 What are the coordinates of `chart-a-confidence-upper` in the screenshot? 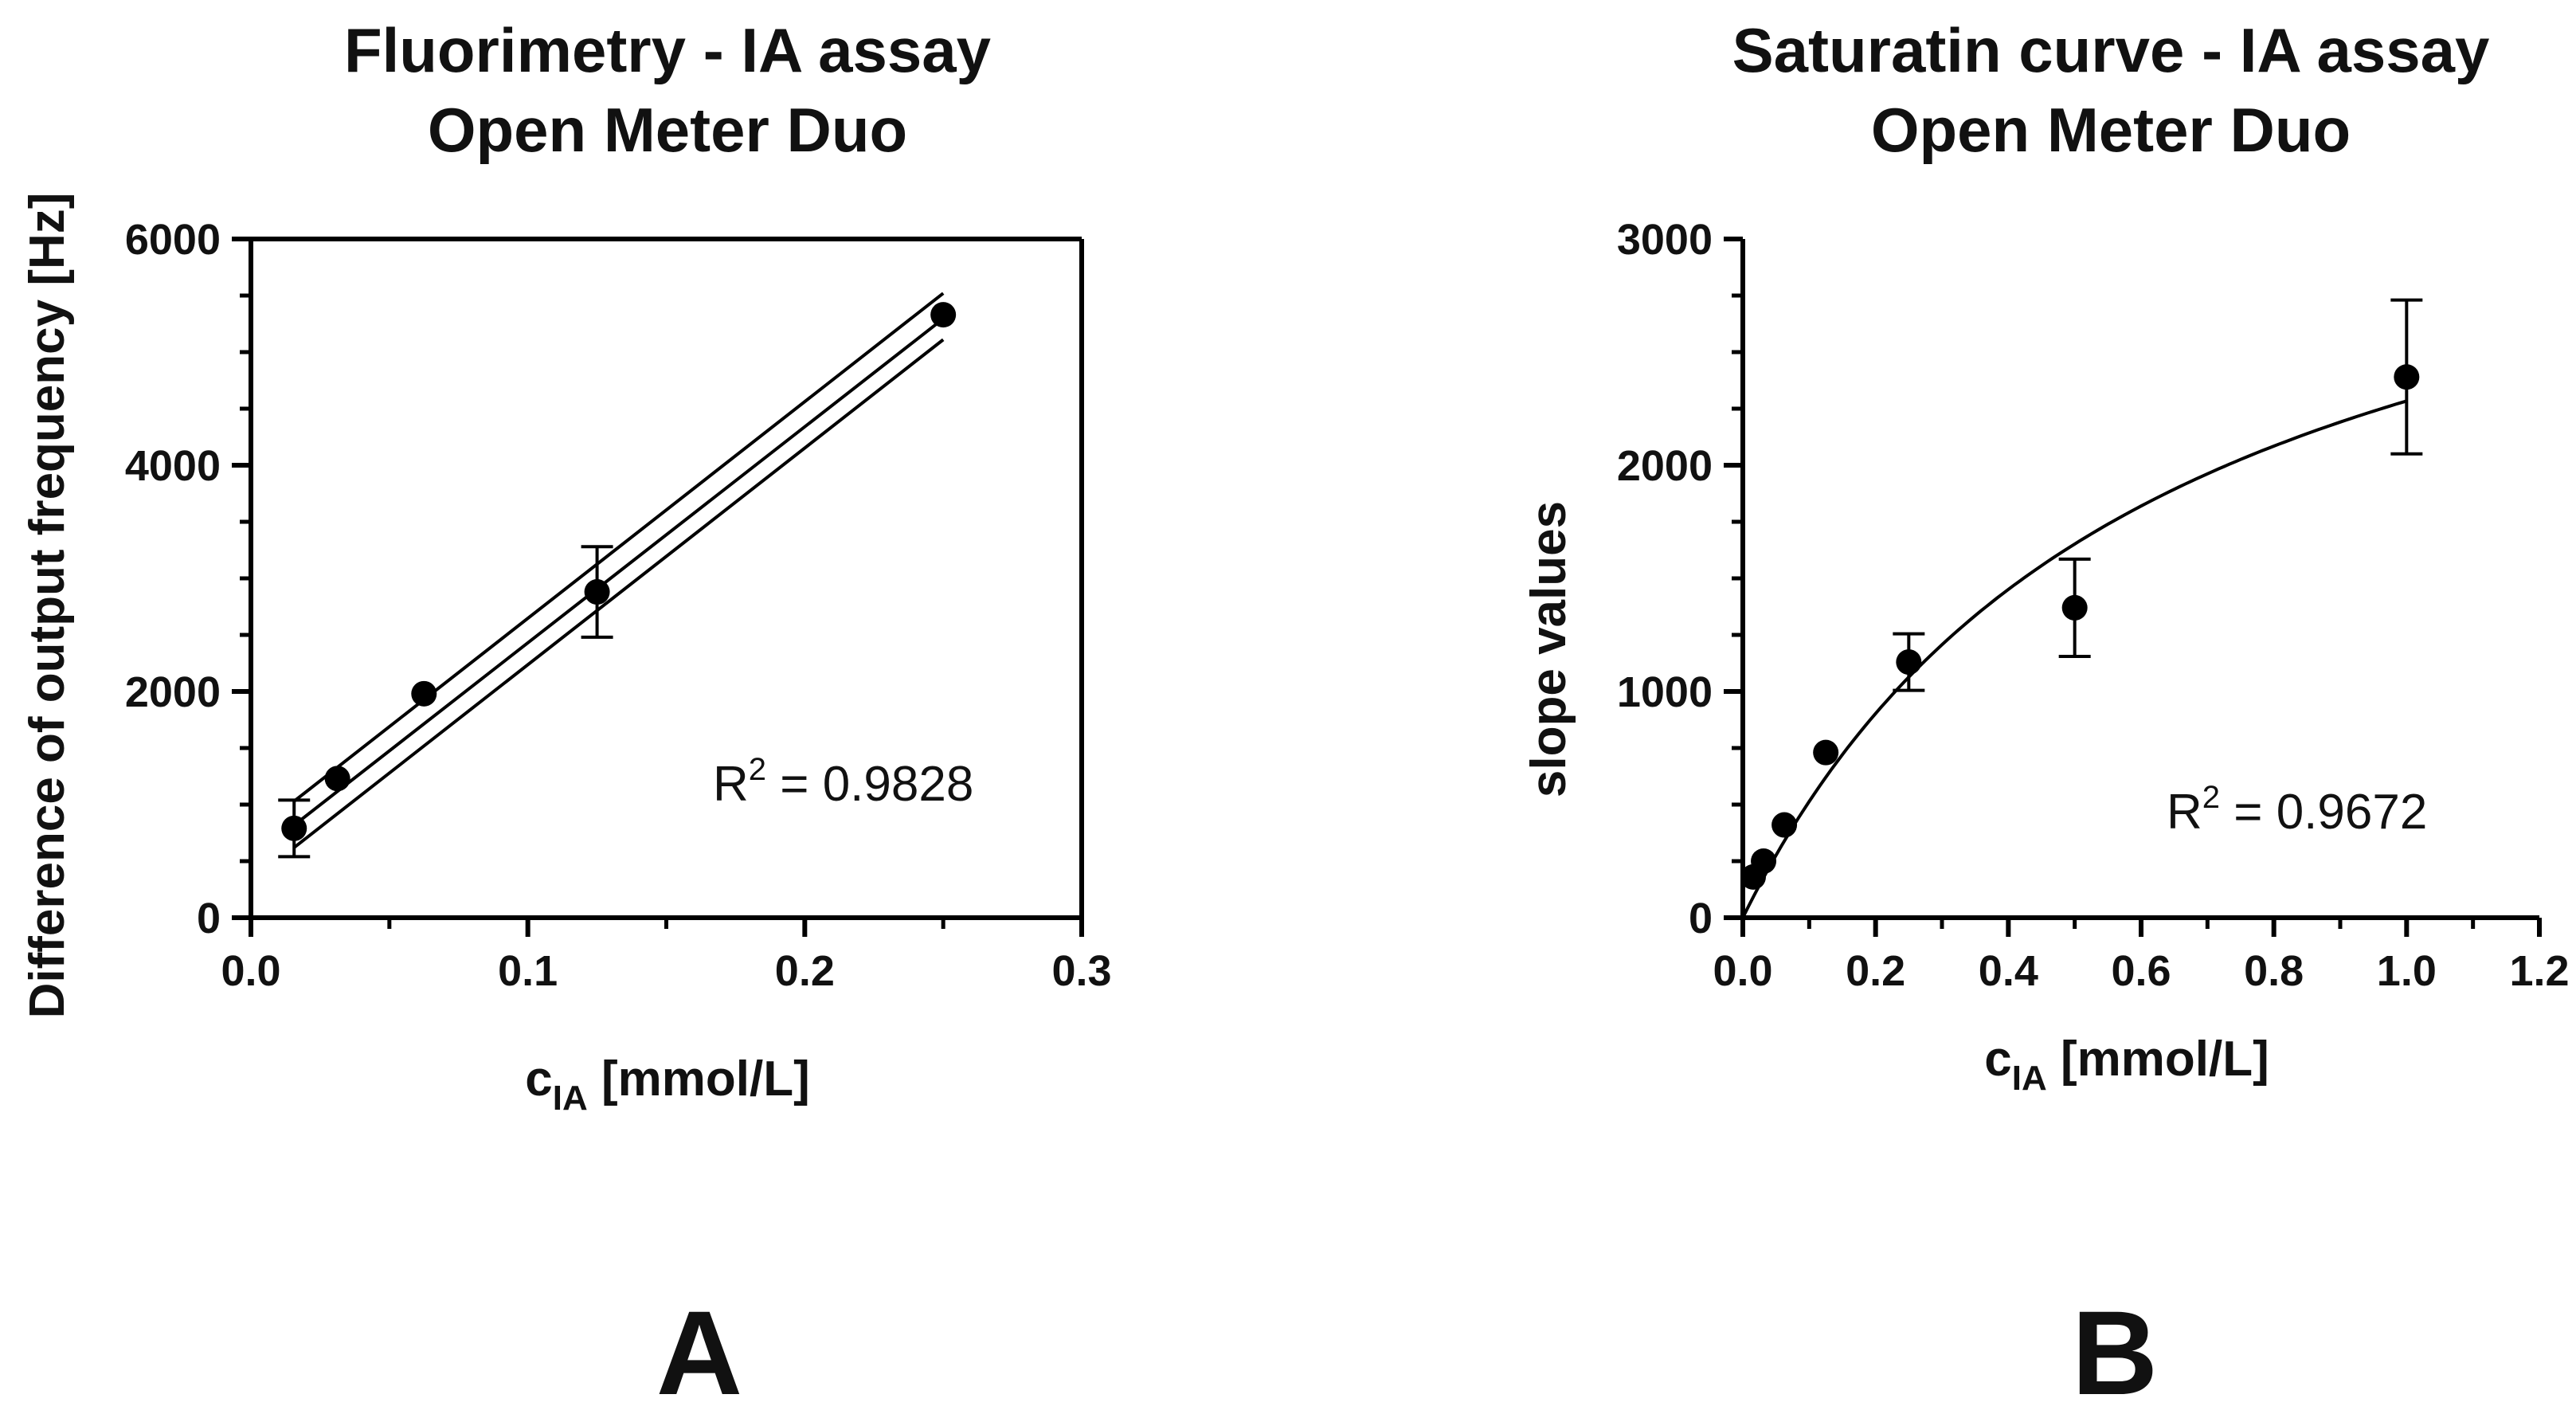 It's located at (619, 547).